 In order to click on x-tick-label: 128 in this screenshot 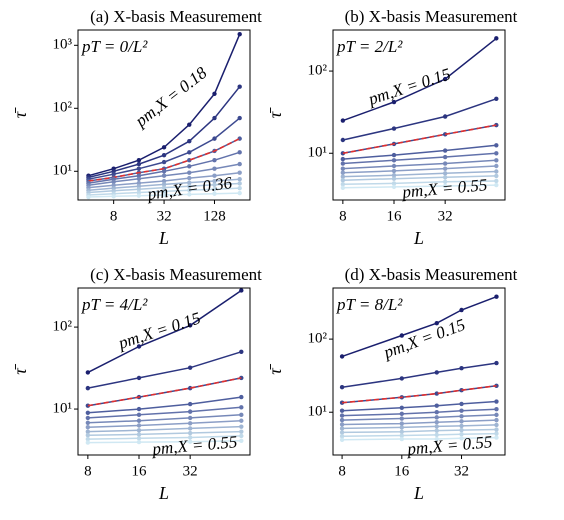, I will do `click(214, 216)`.